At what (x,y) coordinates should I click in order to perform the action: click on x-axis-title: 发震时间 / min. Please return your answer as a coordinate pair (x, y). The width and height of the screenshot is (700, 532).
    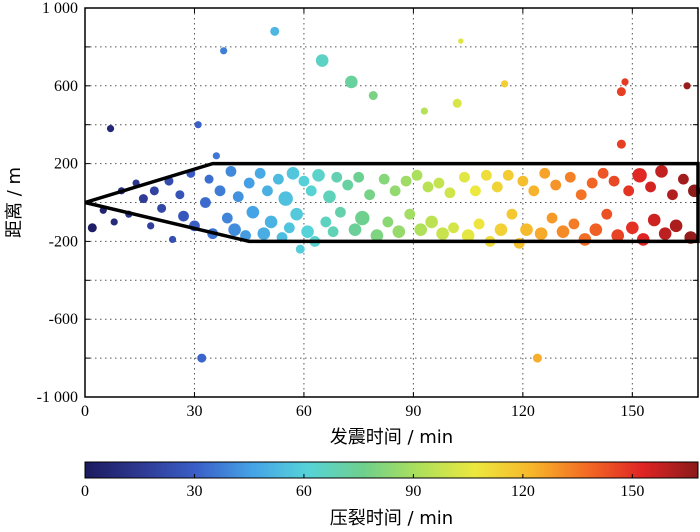
    Looking at the image, I should click on (391, 437).